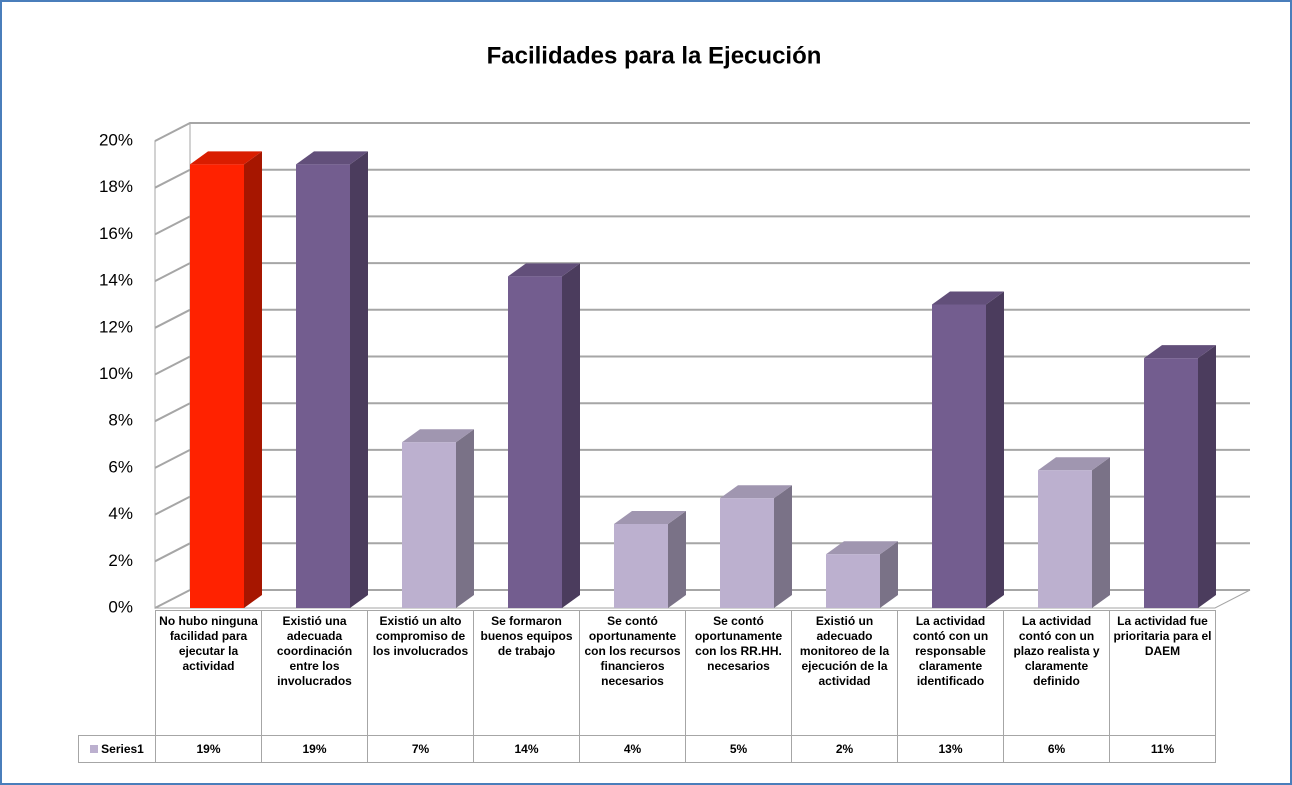  I want to click on y-tick-label: 20%, so click(116, 139).